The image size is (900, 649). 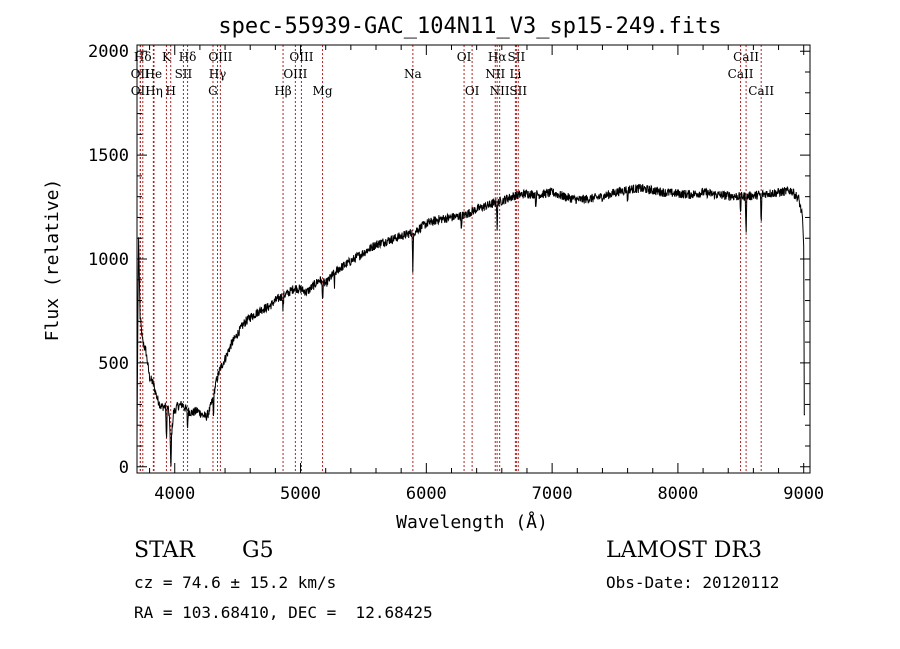 I want to click on x-tick-label: 4000, so click(x=174, y=494).